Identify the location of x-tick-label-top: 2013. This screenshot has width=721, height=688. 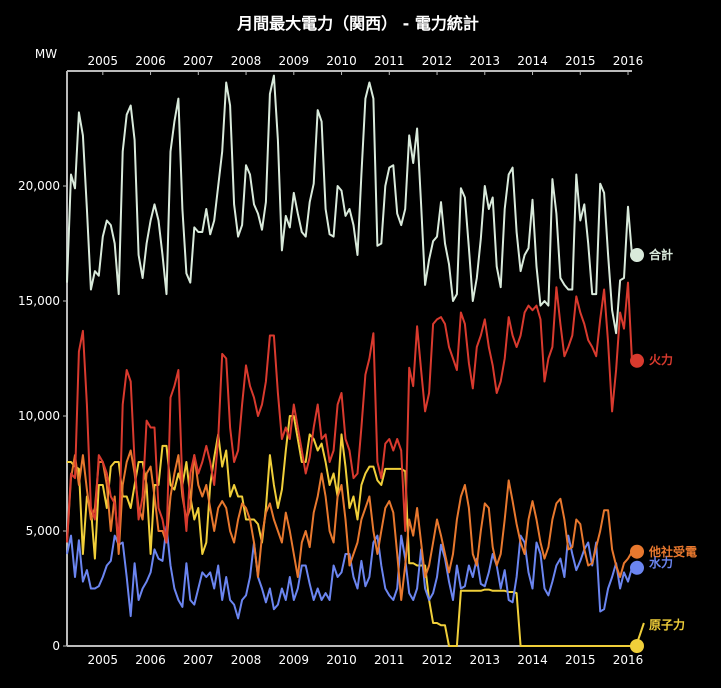
(485, 61).